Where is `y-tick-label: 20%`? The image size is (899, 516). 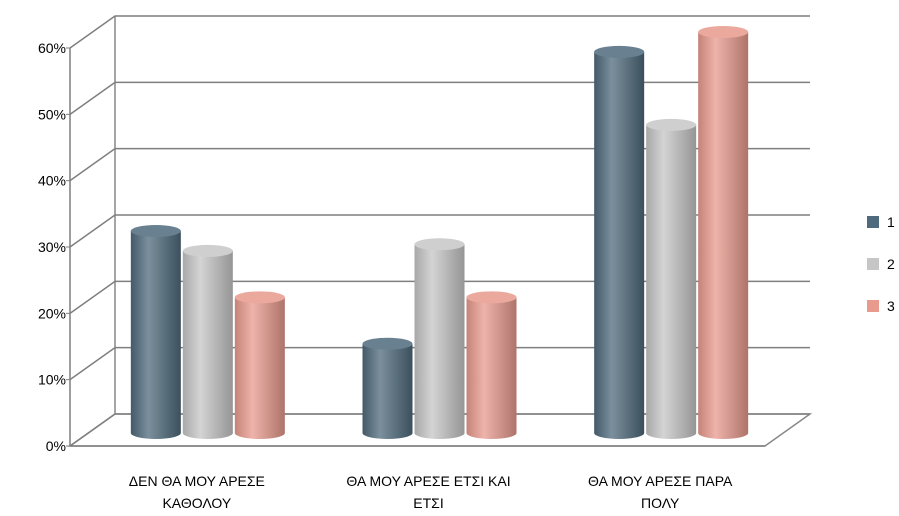 y-tick-label: 20% is located at coordinates (52, 313).